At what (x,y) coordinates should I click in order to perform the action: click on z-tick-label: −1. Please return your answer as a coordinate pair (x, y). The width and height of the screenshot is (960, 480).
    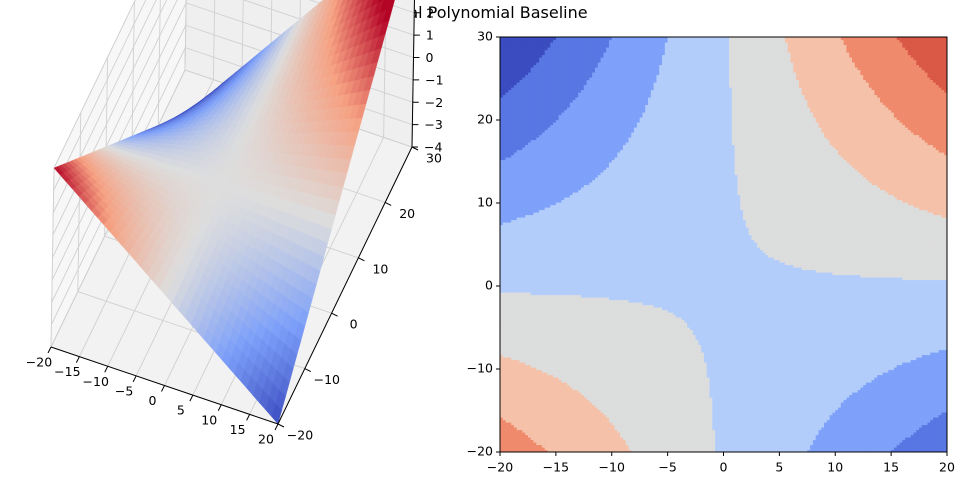
    Looking at the image, I should click on (434, 79).